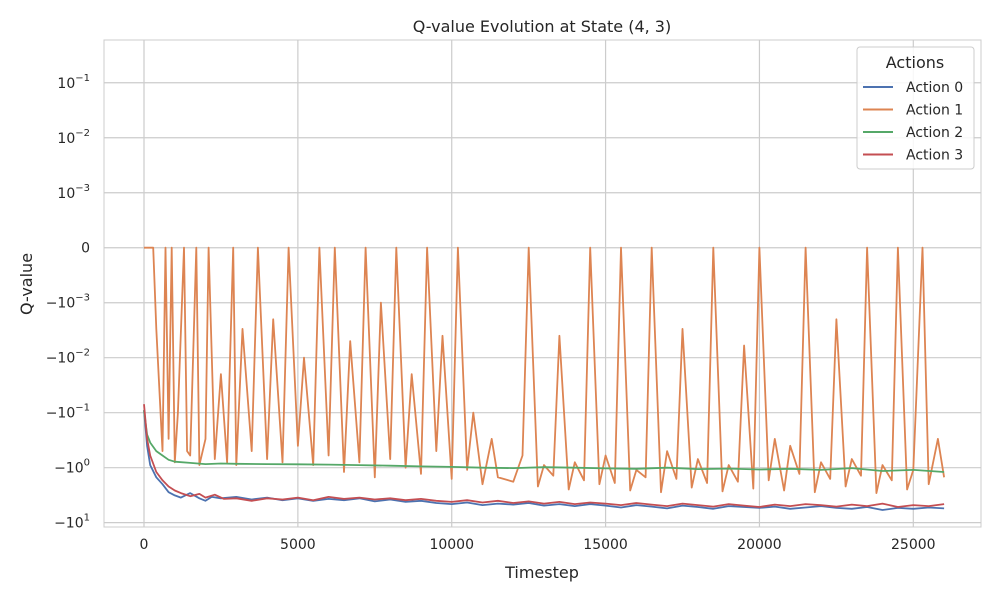  What do you see at coordinates (451, 545) in the screenshot?
I see `x-tick-label: 10000` at bounding box center [451, 545].